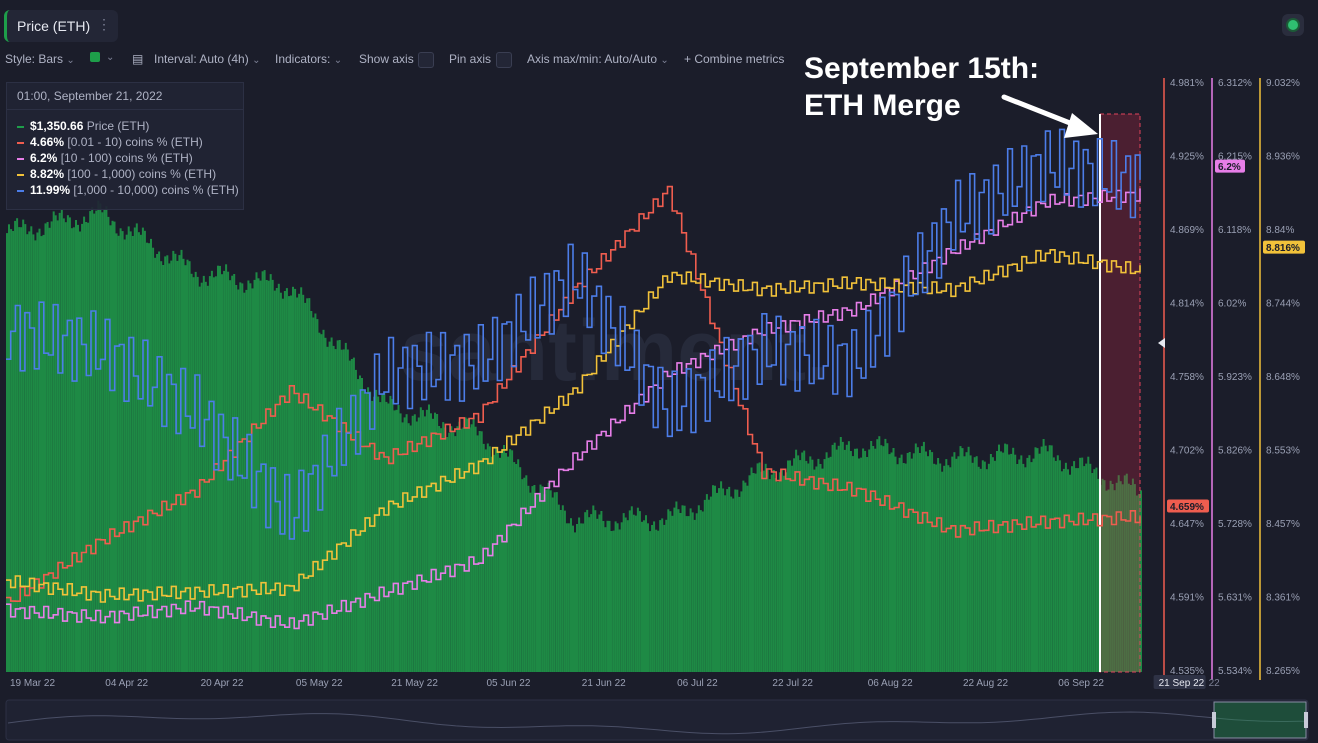 This screenshot has height=743, width=1318. Describe the element at coordinates (61, 26) in the screenshot. I see `price-tab: Price (ETH) ⋮` at that location.